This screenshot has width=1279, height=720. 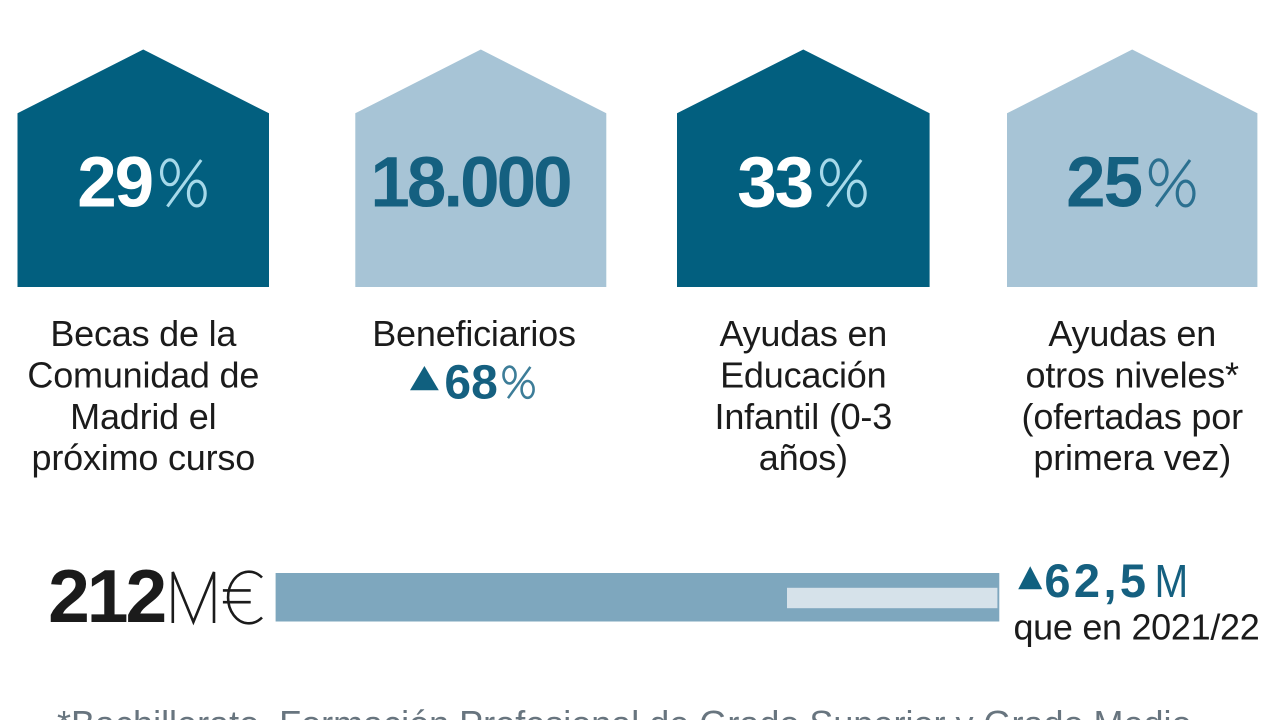 I want to click on svg-text: Infantil (0-3, so click(x=804, y=416).